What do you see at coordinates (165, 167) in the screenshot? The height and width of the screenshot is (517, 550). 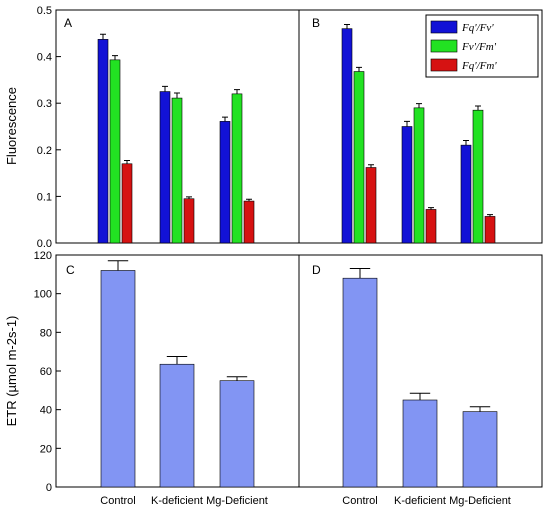 I see `bar-a-k-deficient-s0` at bounding box center [165, 167].